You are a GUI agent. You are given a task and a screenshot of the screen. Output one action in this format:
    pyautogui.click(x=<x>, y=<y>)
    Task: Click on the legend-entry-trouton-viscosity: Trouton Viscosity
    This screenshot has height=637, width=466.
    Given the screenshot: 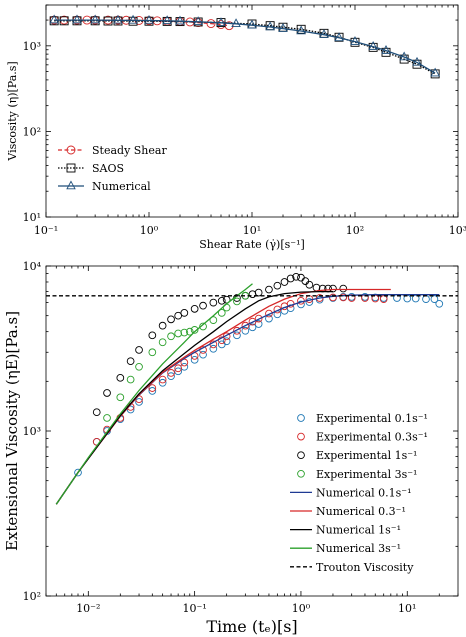 What is the action you would take?
    pyautogui.click(x=352, y=567)
    